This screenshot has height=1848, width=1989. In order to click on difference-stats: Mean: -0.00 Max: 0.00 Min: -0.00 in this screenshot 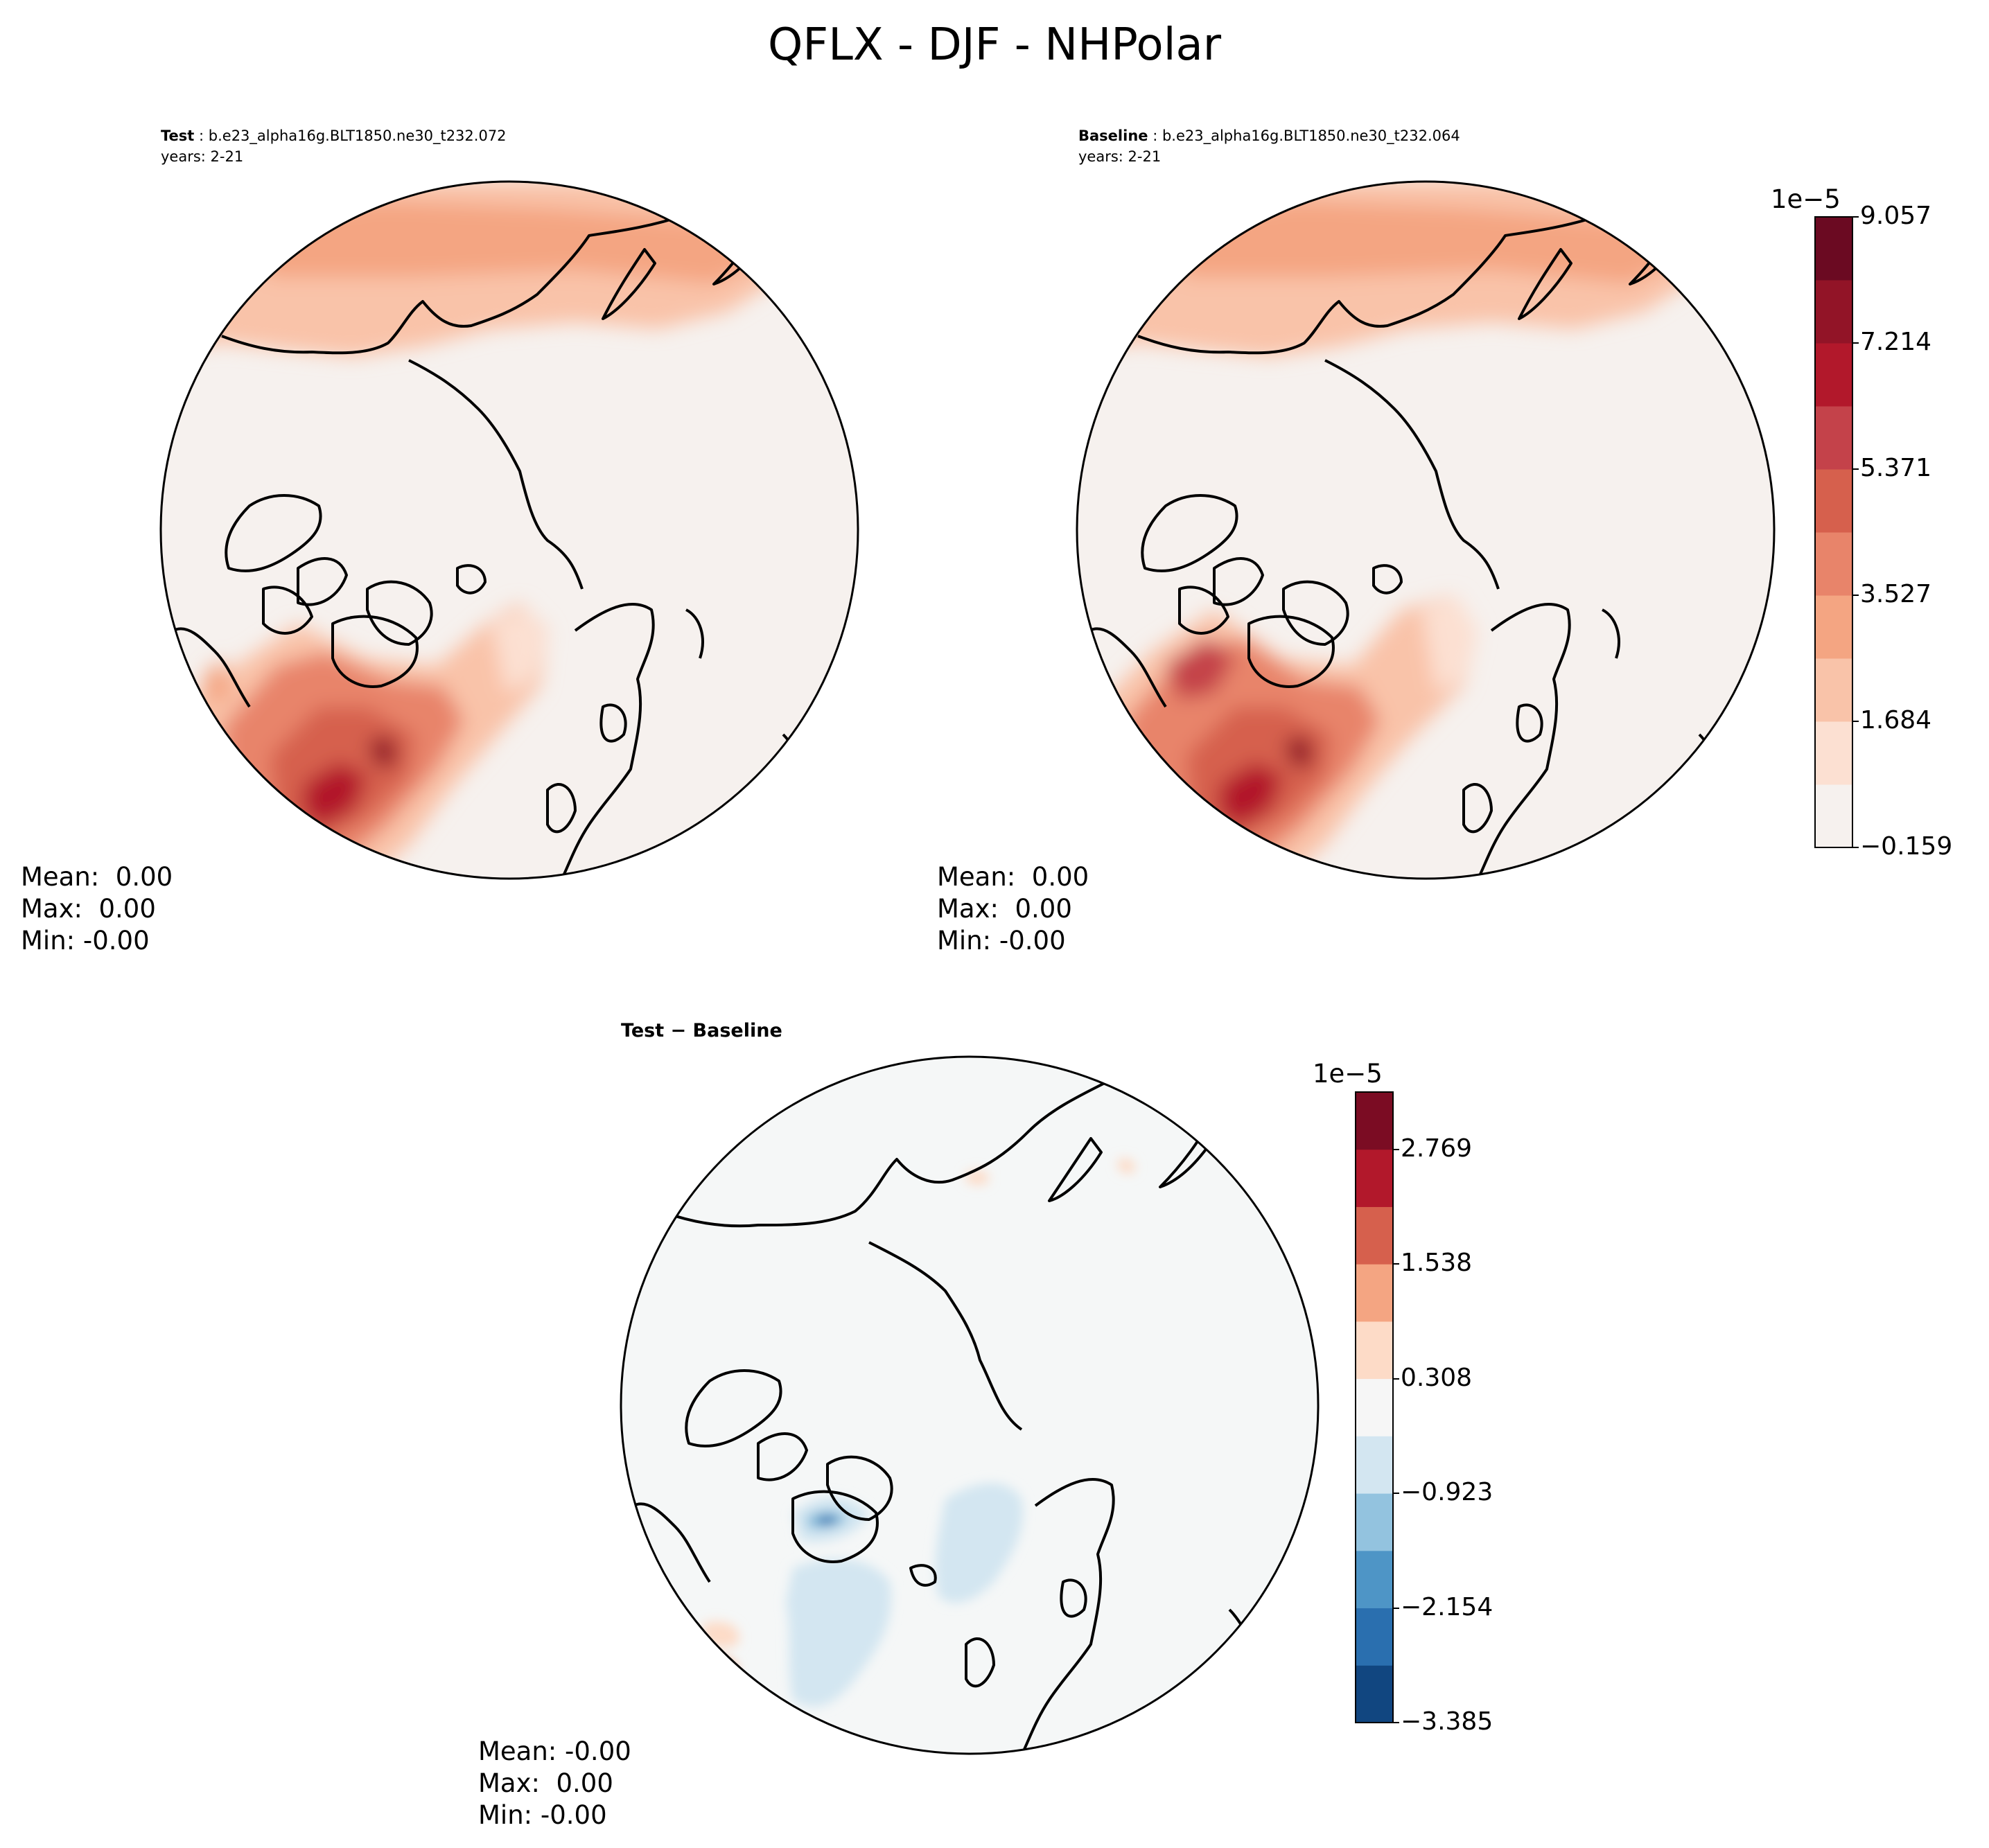, I will do `click(554, 1783)`.